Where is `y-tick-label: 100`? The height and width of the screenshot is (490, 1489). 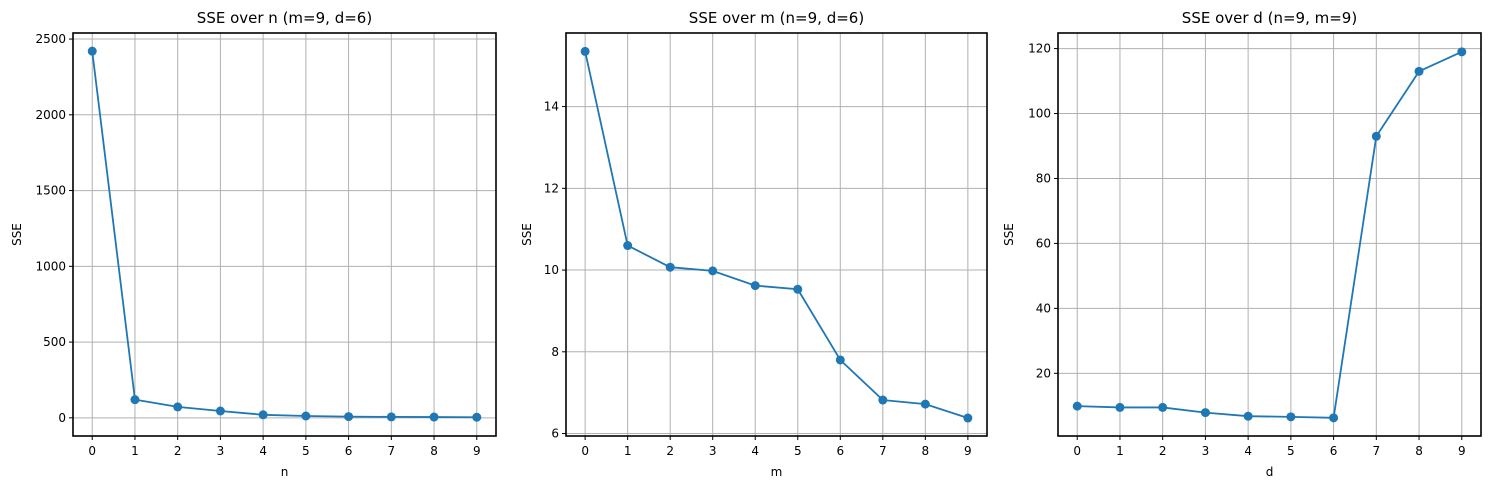
y-tick-label: 100 is located at coordinates (1039, 114).